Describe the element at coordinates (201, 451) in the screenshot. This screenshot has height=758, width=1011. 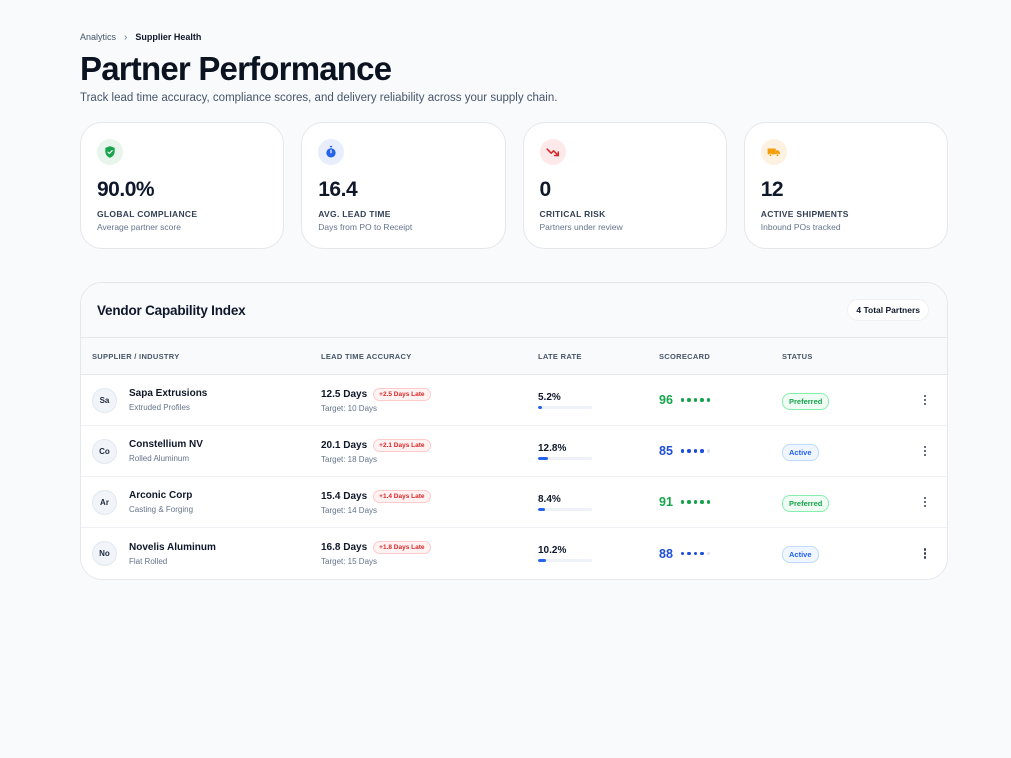
I see `supplier-cell: Co Constellium NV Rolled Aluminum` at that location.